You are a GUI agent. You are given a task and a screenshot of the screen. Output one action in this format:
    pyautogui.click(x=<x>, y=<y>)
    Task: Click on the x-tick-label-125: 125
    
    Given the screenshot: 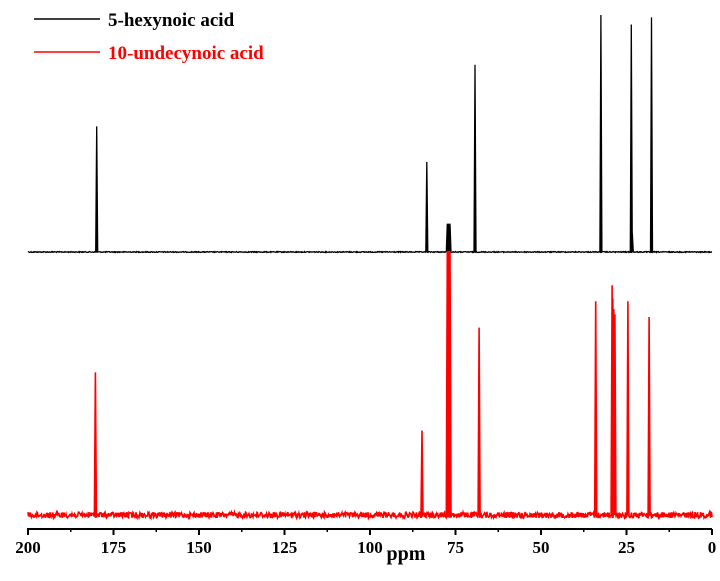 What is the action you would take?
    pyautogui.click(x=285, y=547)
    